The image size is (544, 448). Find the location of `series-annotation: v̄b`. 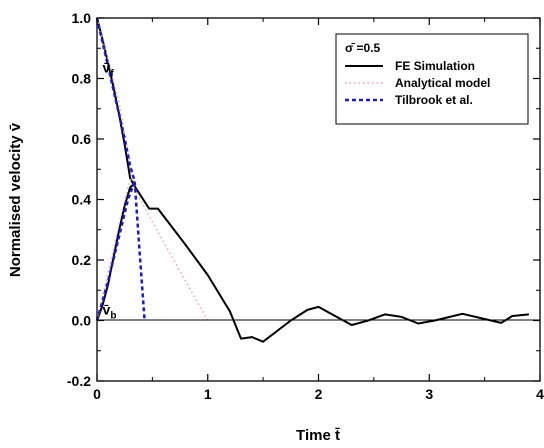

series-annotation: v̄b is located at coordinates (110, 311).